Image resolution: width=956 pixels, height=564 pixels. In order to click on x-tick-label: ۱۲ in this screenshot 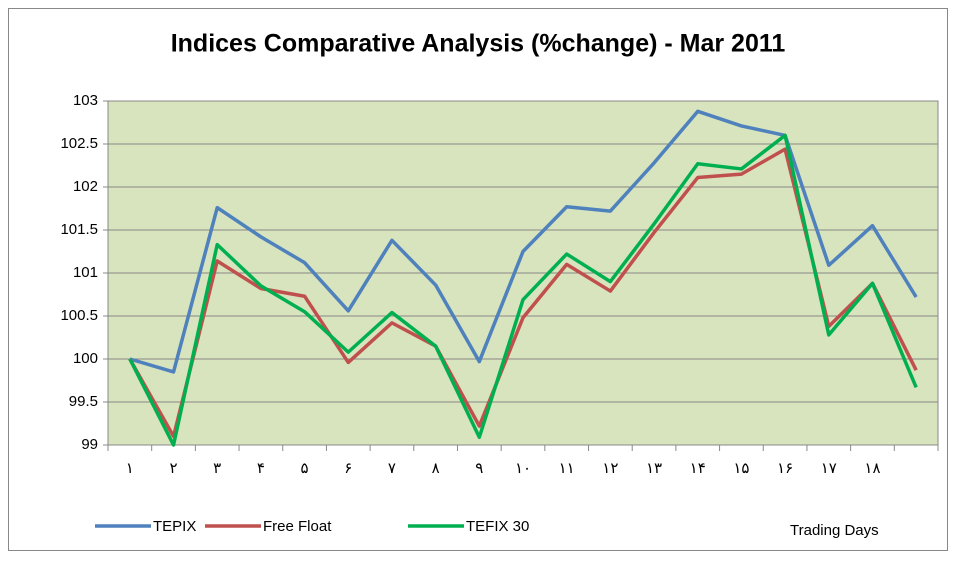, I will do `click(610, 468)`.